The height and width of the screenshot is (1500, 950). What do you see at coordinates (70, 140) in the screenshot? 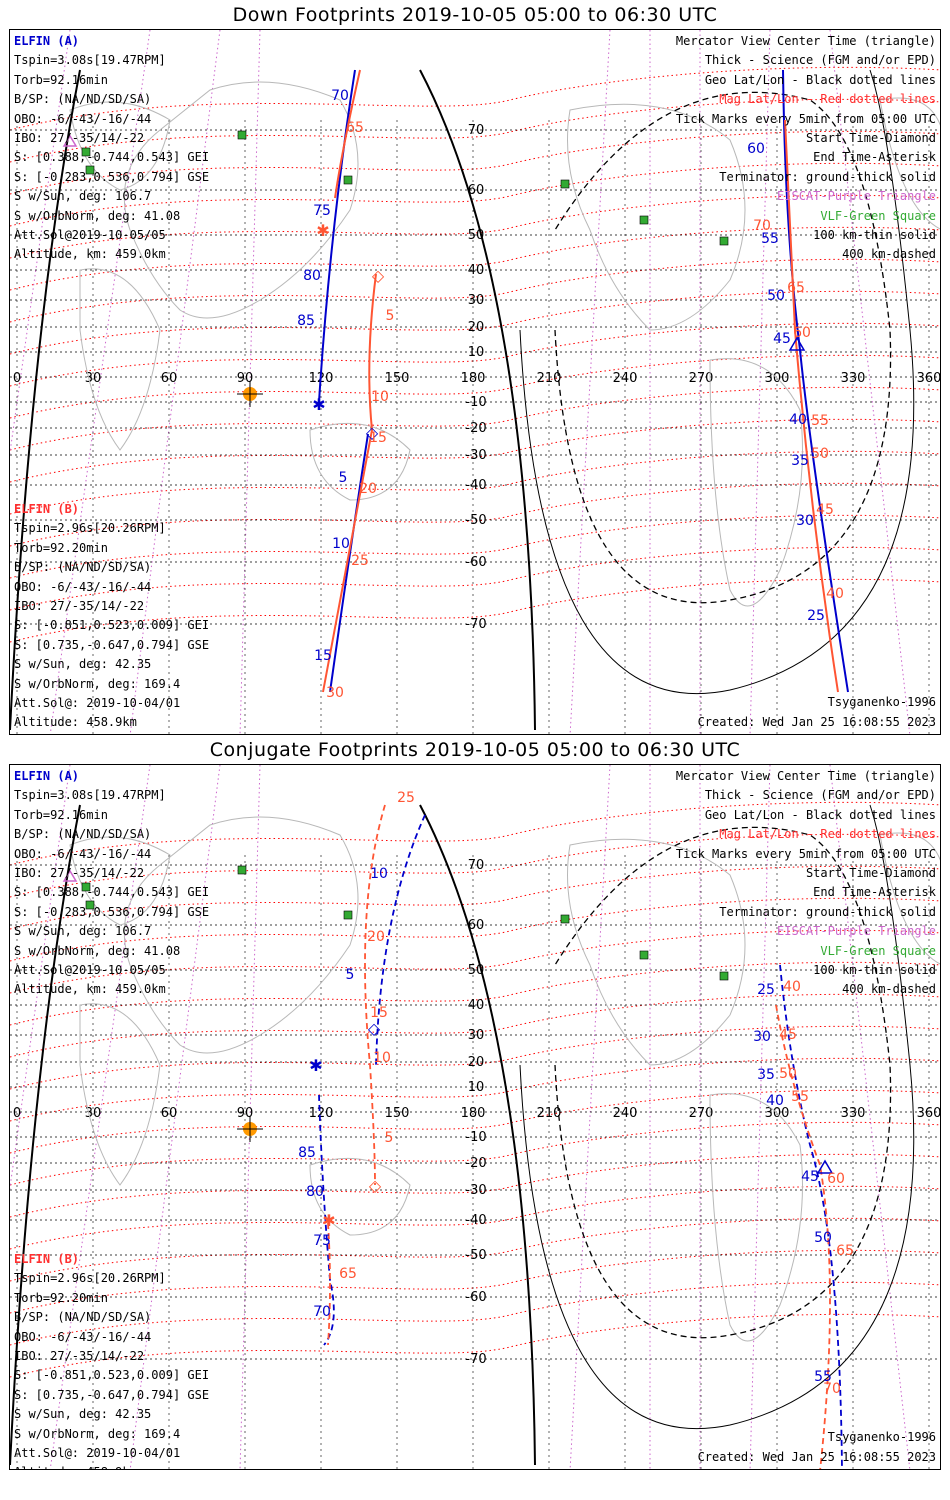
I see `eiscat-triangle` at bounding box center [70, 140].